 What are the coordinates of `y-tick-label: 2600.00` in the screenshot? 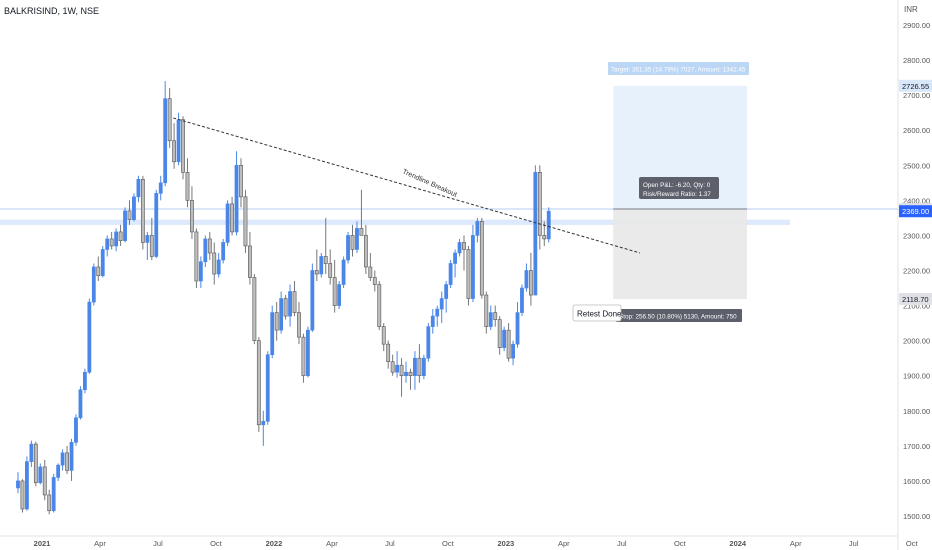 It's located at (916, 130).